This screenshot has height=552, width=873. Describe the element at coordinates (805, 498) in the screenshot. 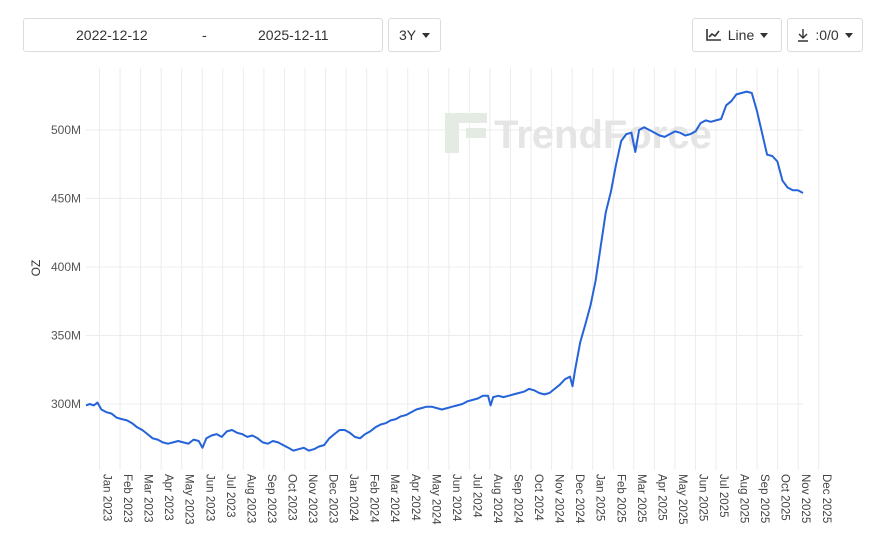

I see `x-tick-label: Nov 2025` at that location.